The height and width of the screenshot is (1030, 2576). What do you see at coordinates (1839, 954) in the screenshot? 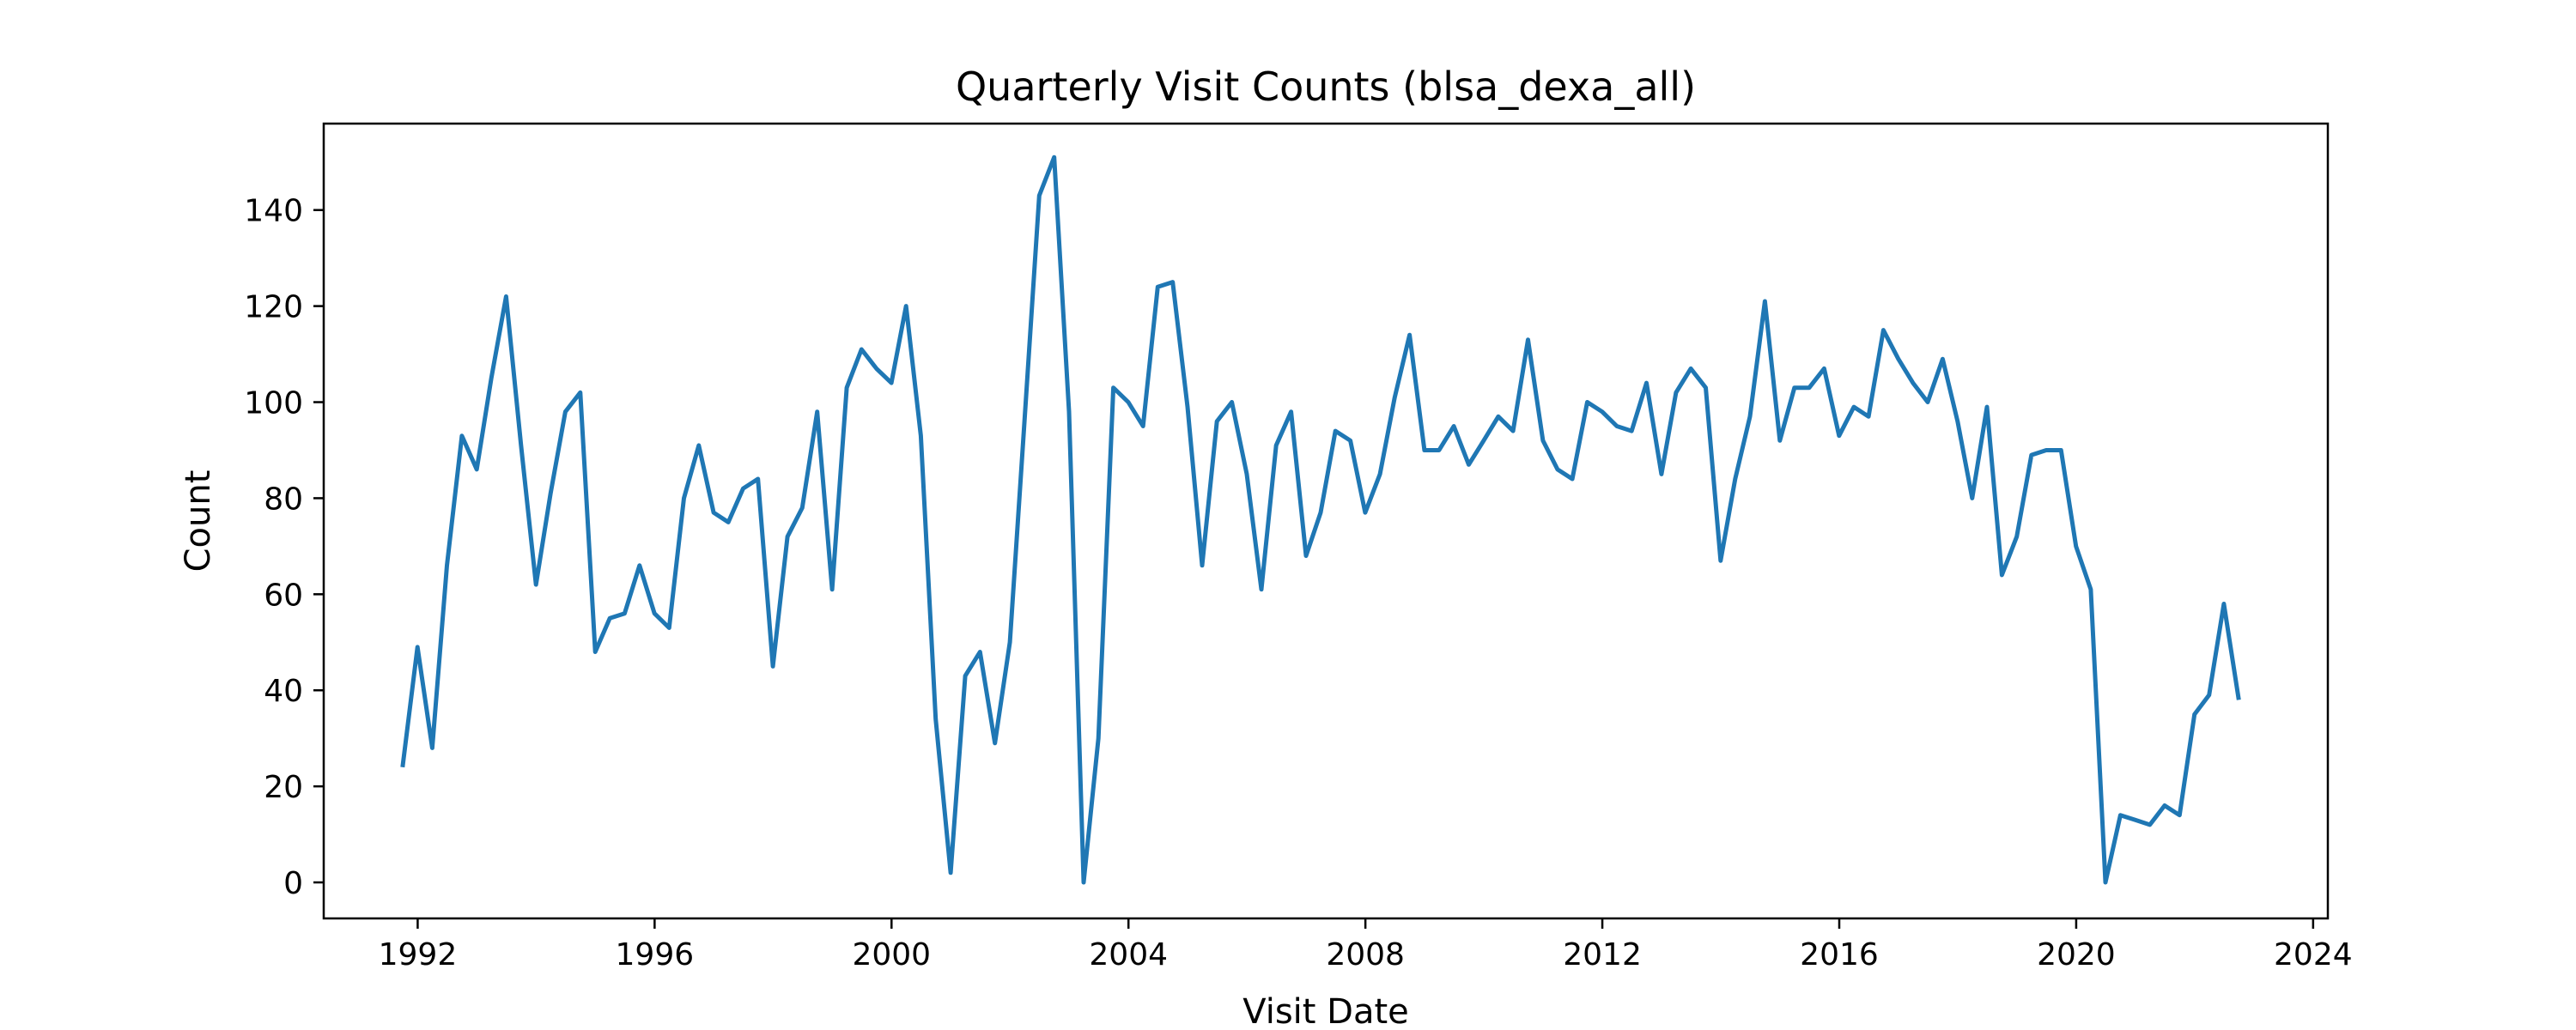
I see `x-tick-label: 2016` at bounding box center [1839, 954].